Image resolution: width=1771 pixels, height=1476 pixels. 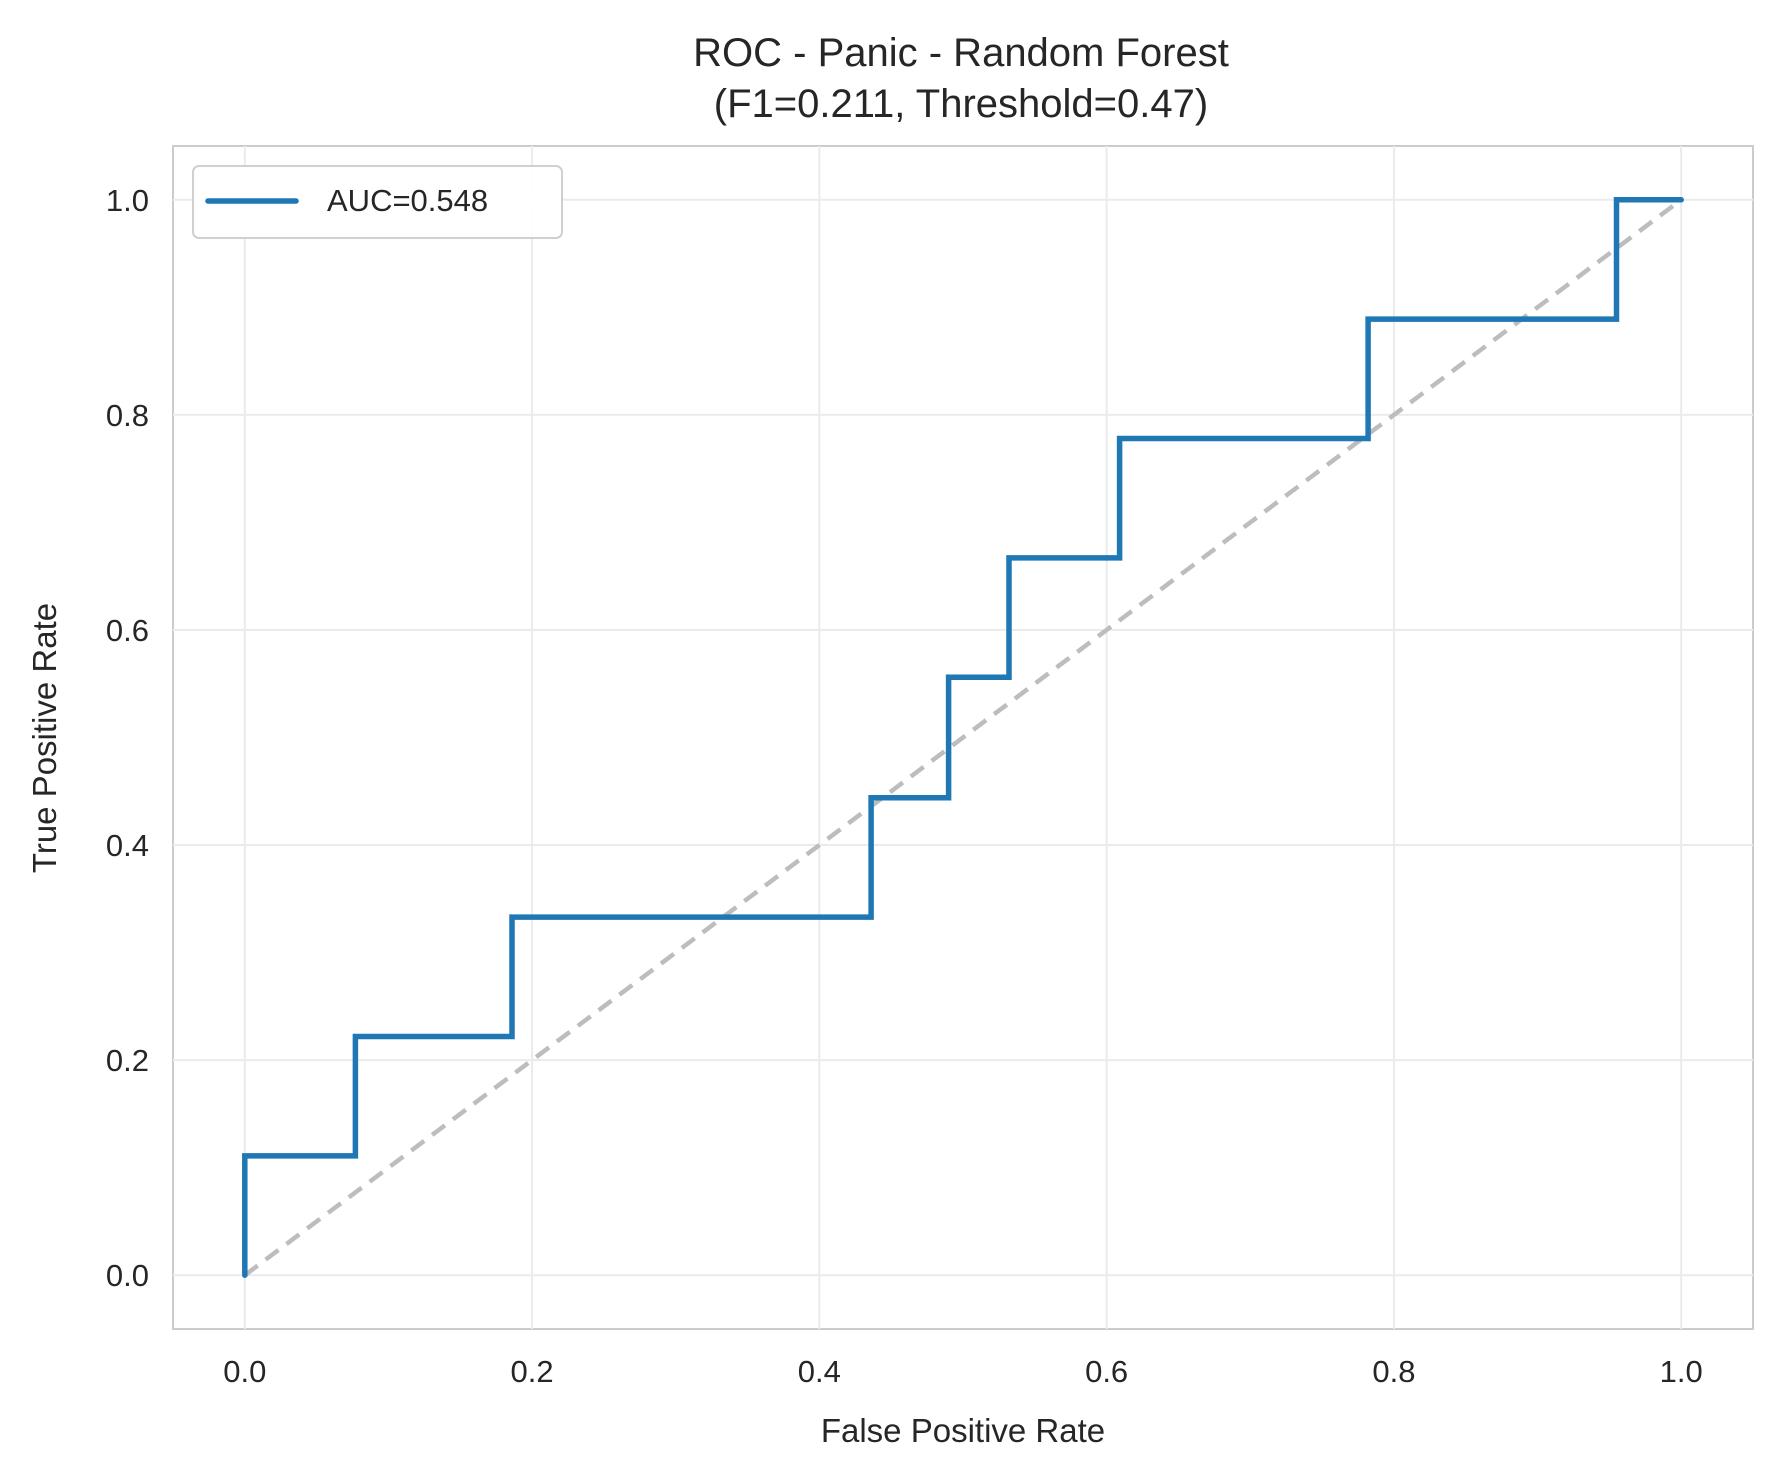 What do you see at coordinates (961, 53) in the screenshot?
I see `chart-title: ROC - Panic - Random Forest` at bounding box center [961, 53].